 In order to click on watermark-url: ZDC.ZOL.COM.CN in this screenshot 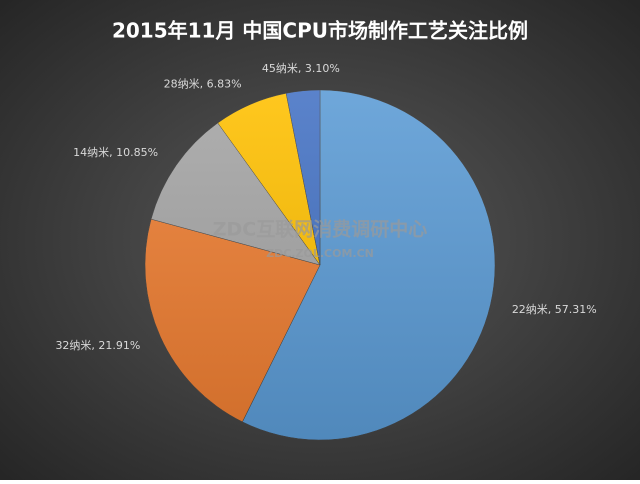, I will do `click(320, 253)`.